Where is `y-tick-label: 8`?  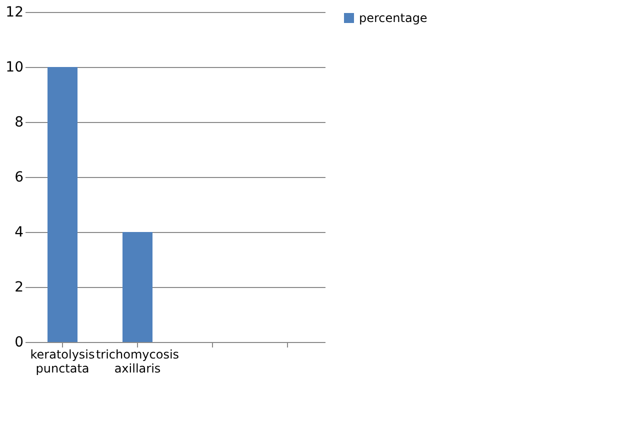 y-tick-label: 8 is located at coordinates (19, 122).